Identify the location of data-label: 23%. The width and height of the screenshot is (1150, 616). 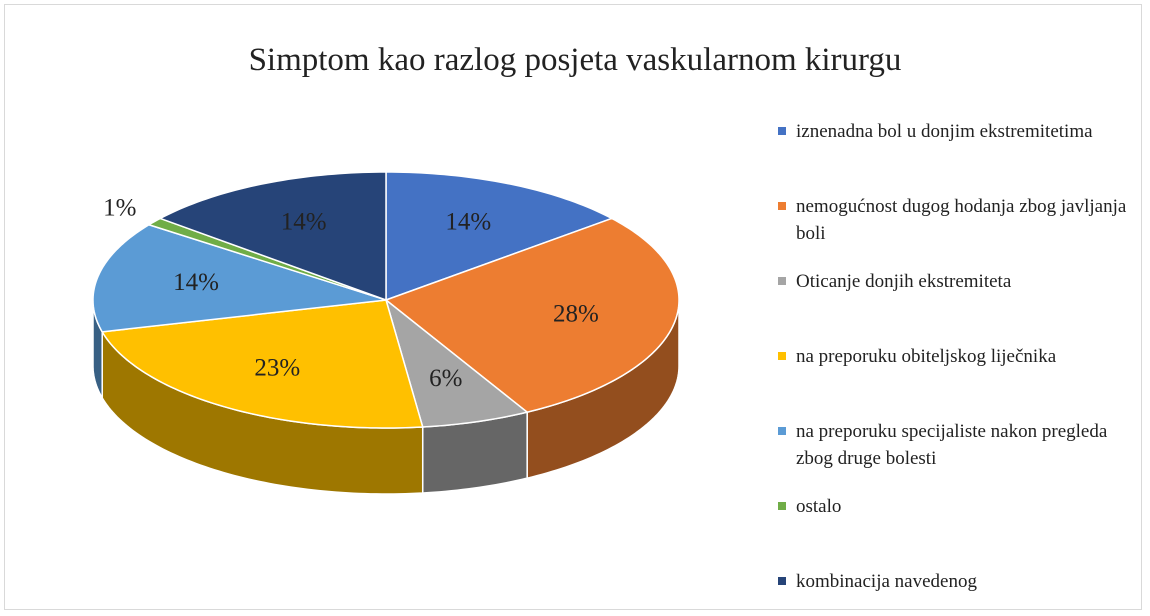
(277, 368).